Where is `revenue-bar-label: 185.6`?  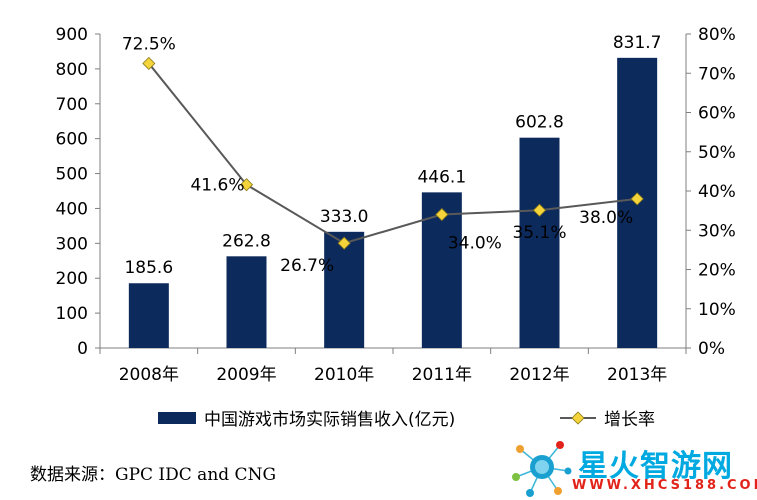
revenue-bar-label: 185.6 is located at coordinates (148, 268).